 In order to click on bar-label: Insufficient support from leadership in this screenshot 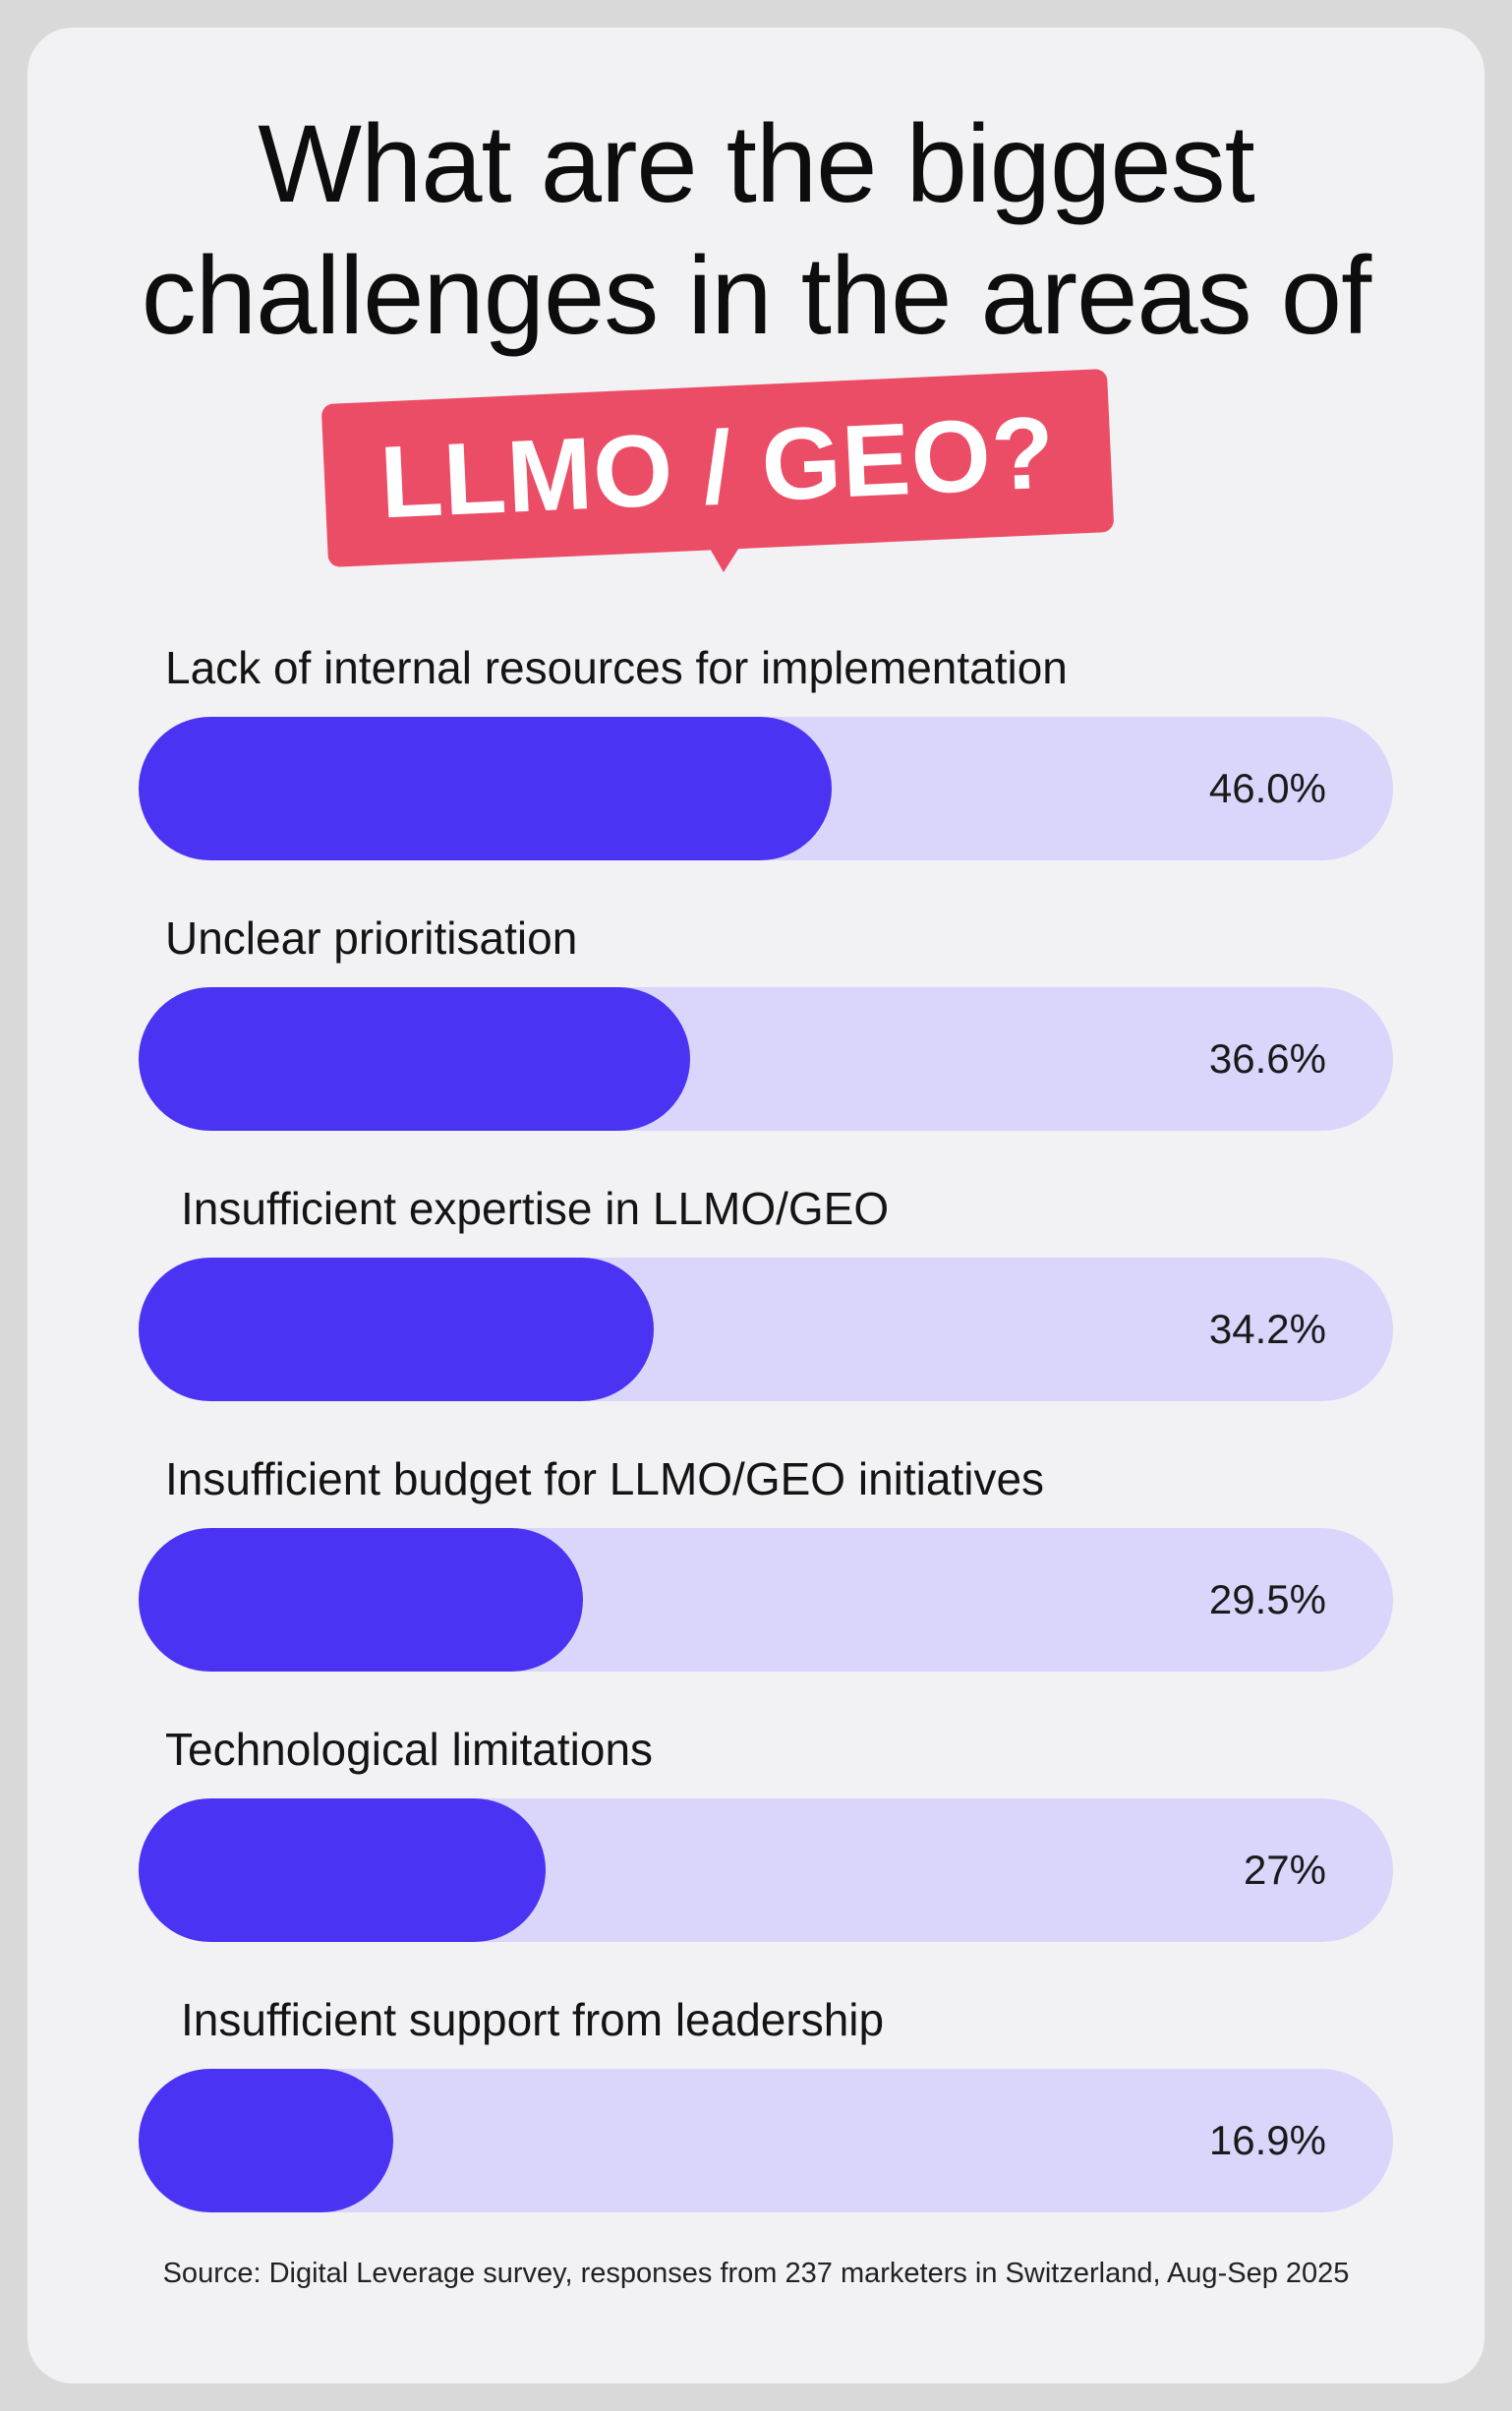, I will do `click(533, 2020)`.